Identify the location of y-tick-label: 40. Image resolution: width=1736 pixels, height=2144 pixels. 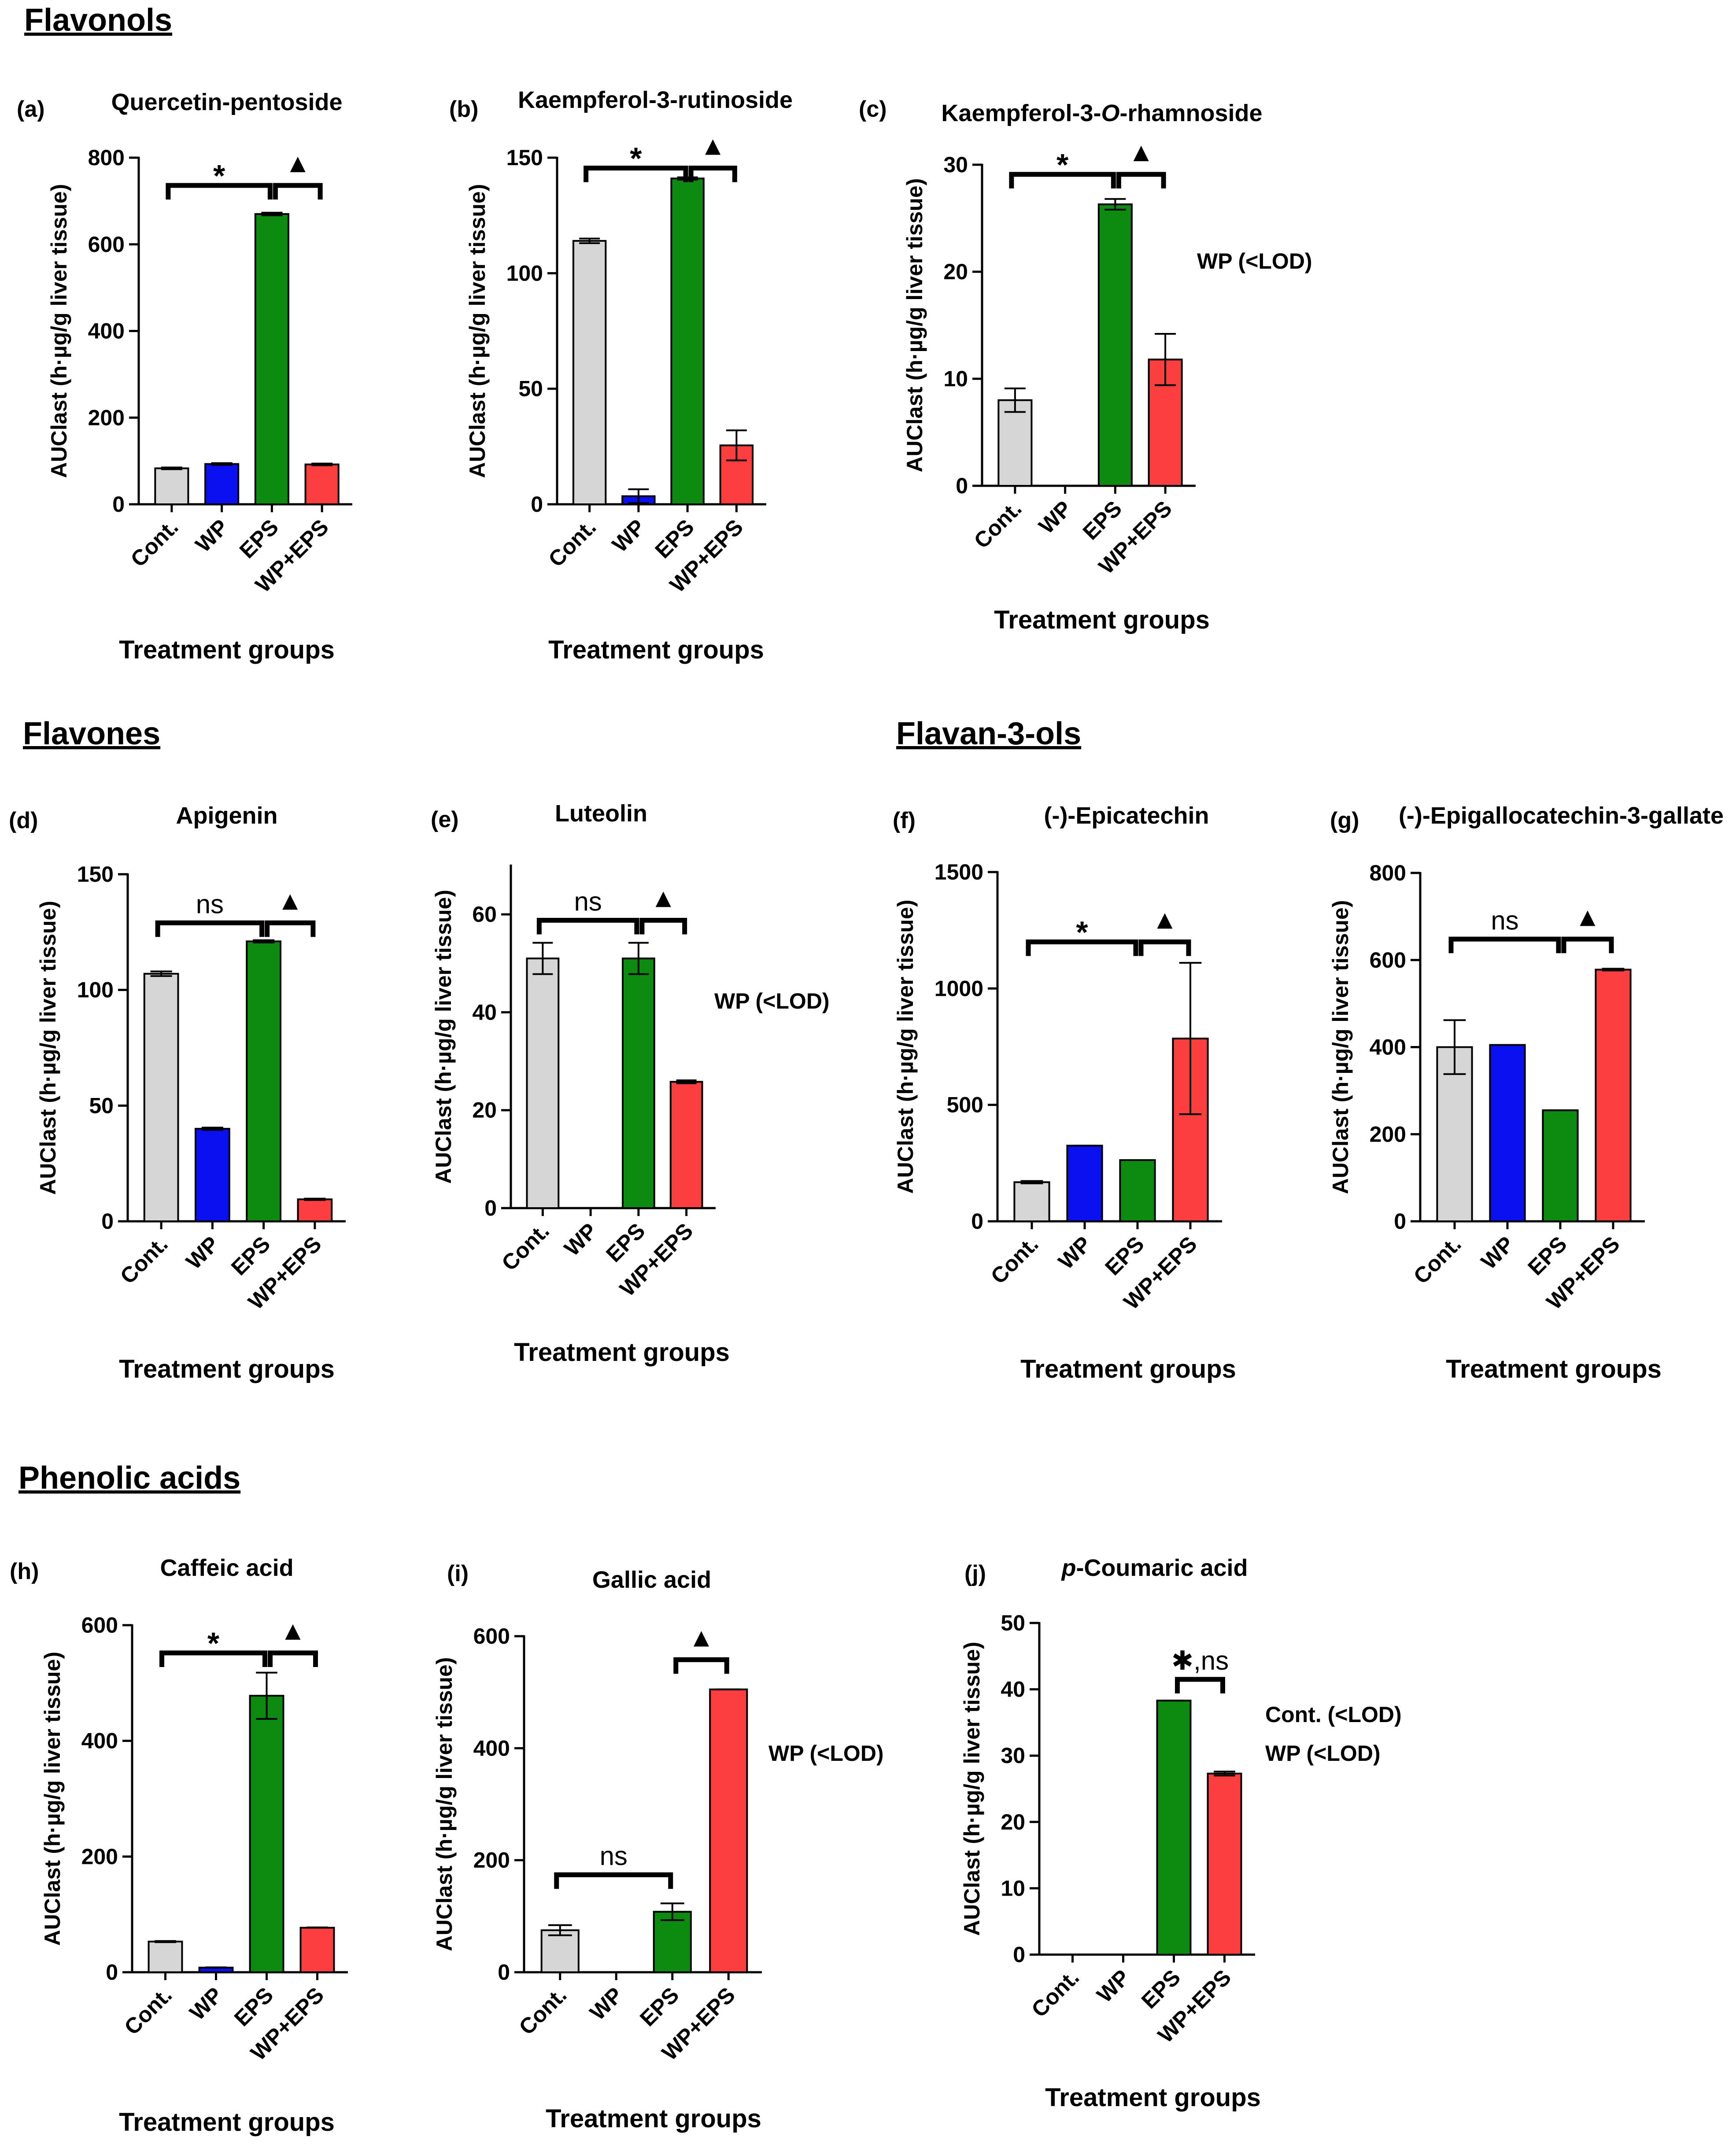
(1013, 1689).